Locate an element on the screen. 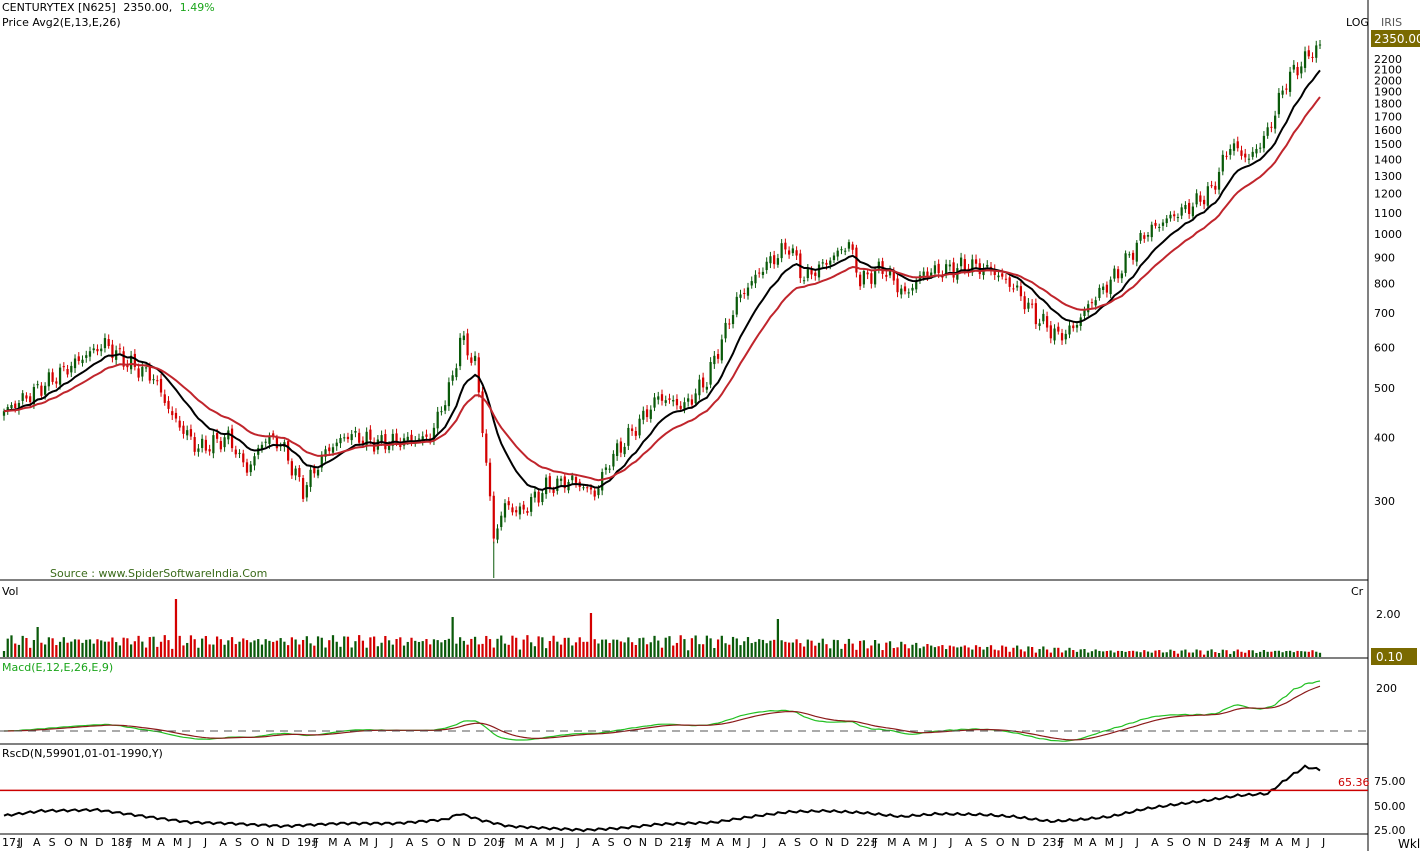 The width and height of the screenshot is (1421, 851). x-axis-label: S is located at coordinates (611, 842).